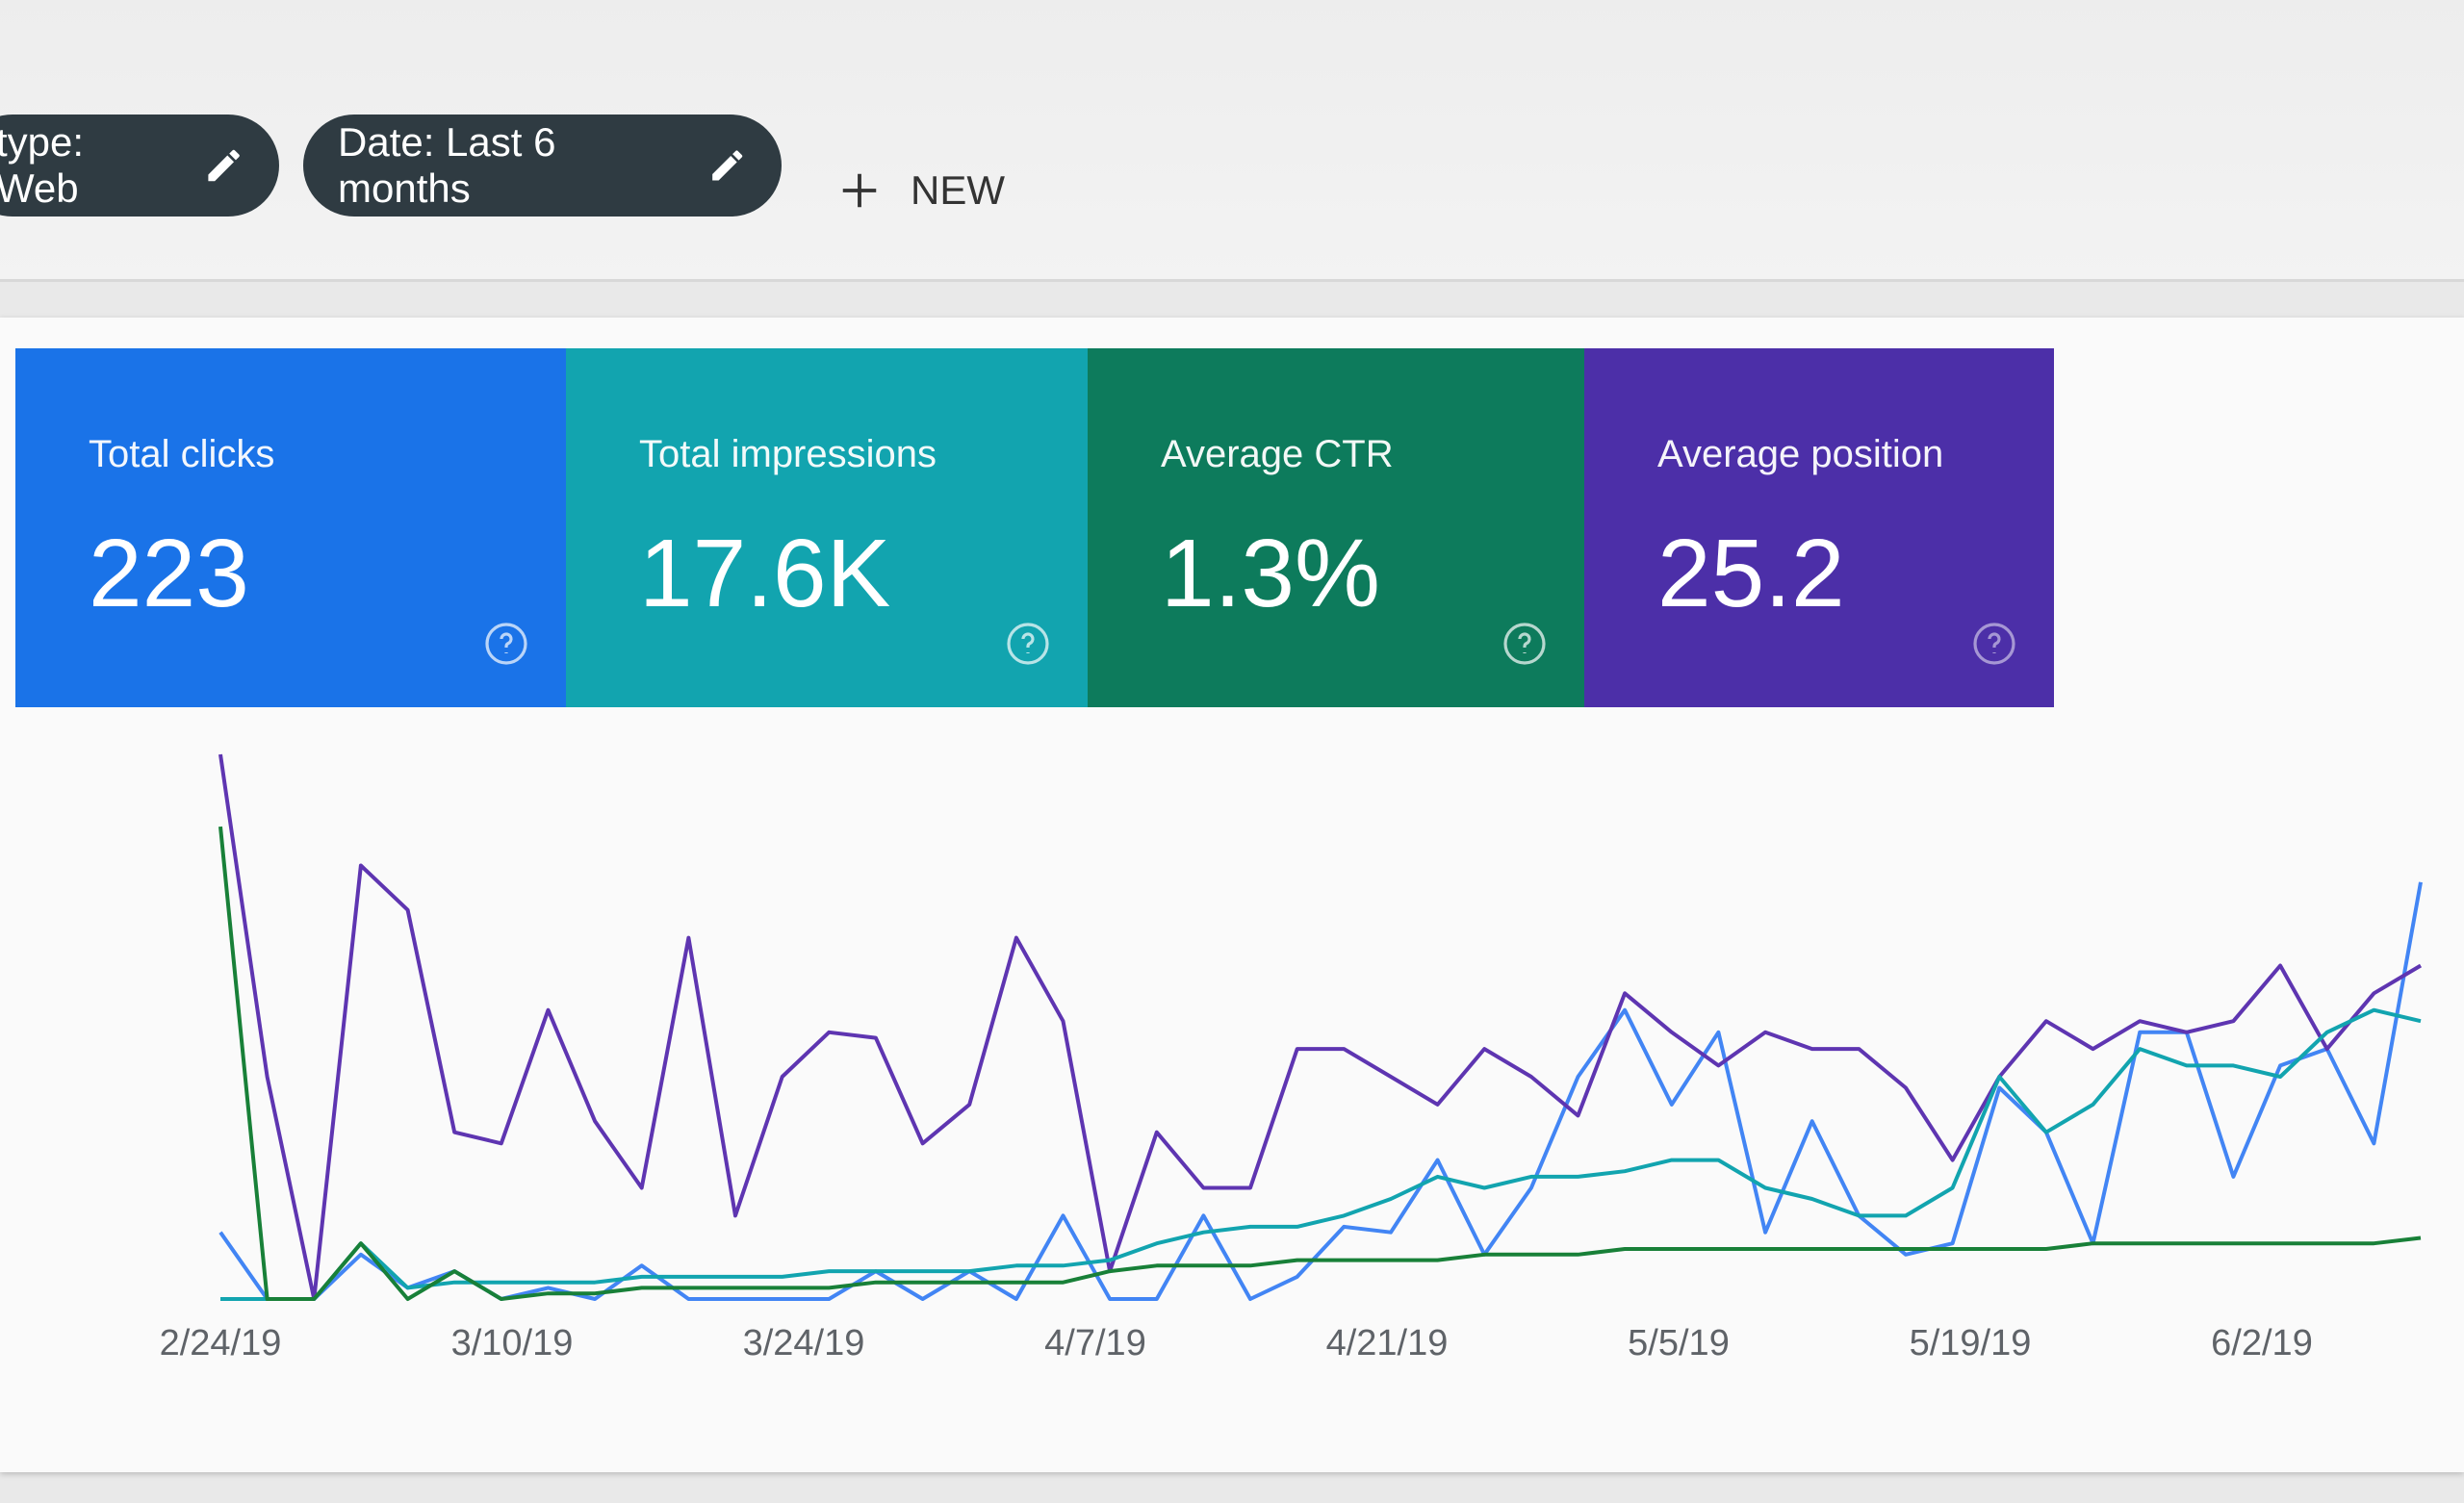  Describe the element at coordinates (447, 165) in the screenshot. I see `chip-label: Date: Last 6 months` at that location.